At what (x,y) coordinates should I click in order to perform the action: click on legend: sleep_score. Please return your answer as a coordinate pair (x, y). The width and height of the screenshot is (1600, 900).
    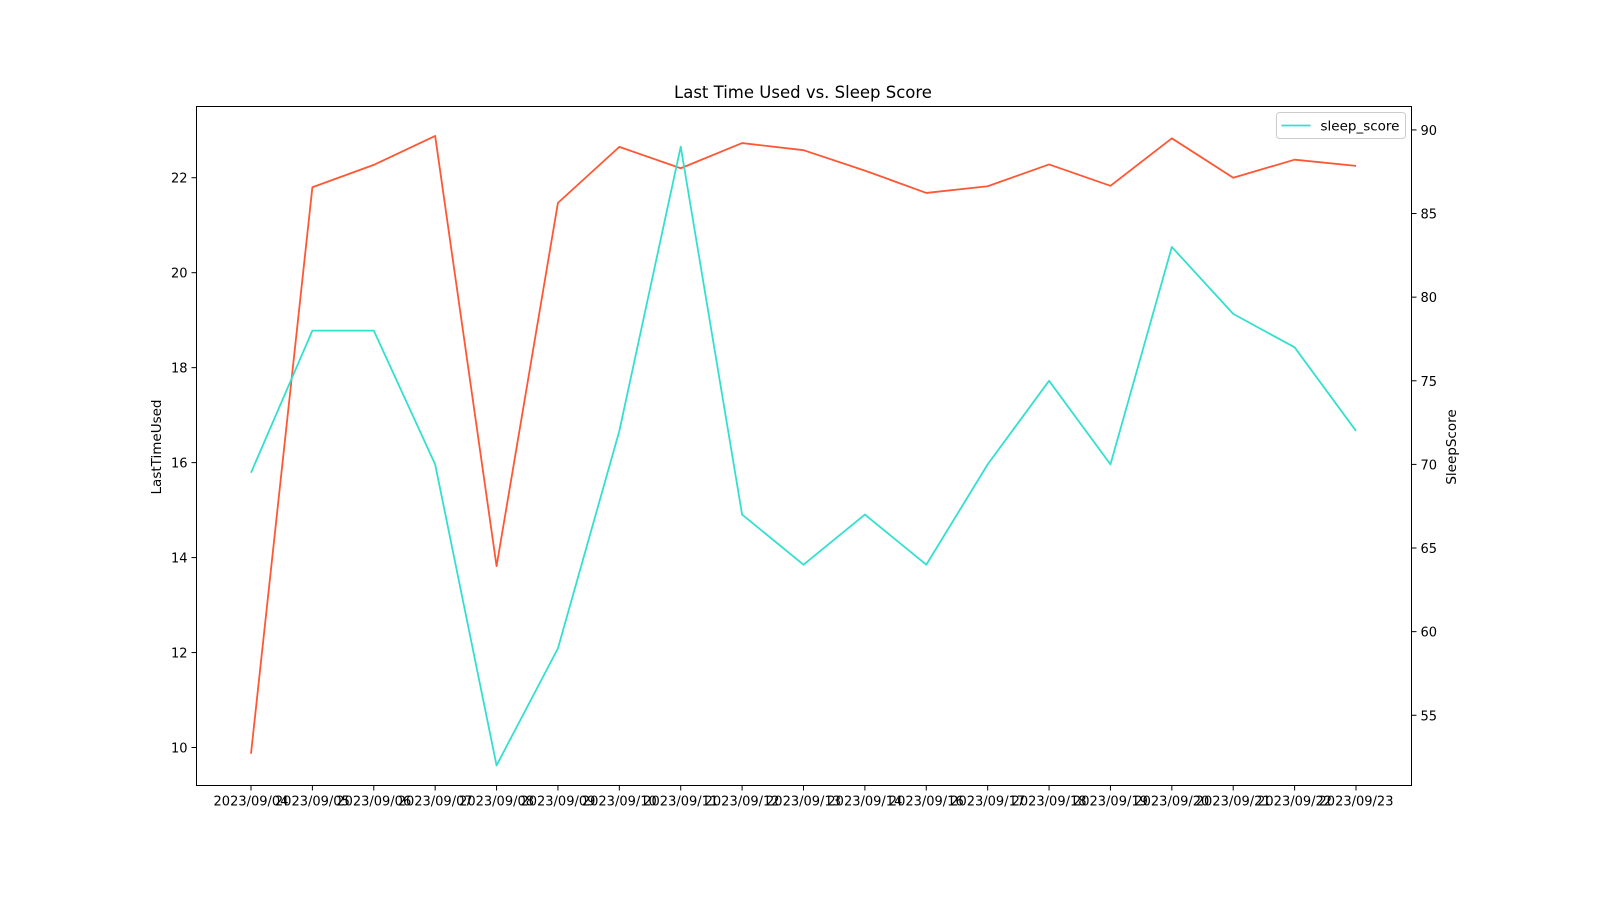
    Looking at the image, I should click on (1341, 125).